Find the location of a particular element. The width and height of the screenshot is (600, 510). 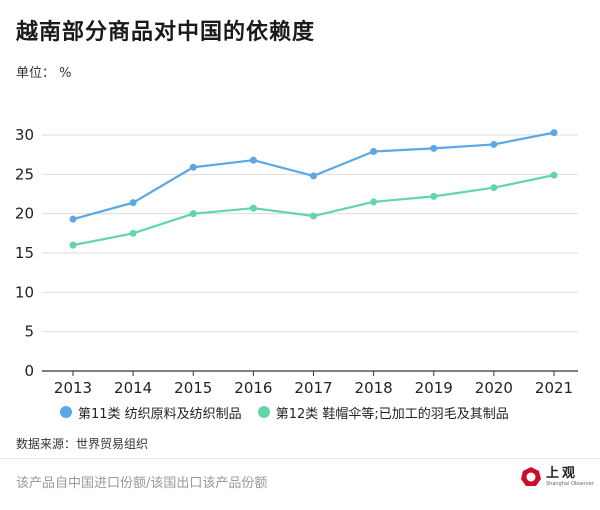

legend-item-series-1: 第11类 纺织原料及纺织制品 is located at coordinates (151, 412).